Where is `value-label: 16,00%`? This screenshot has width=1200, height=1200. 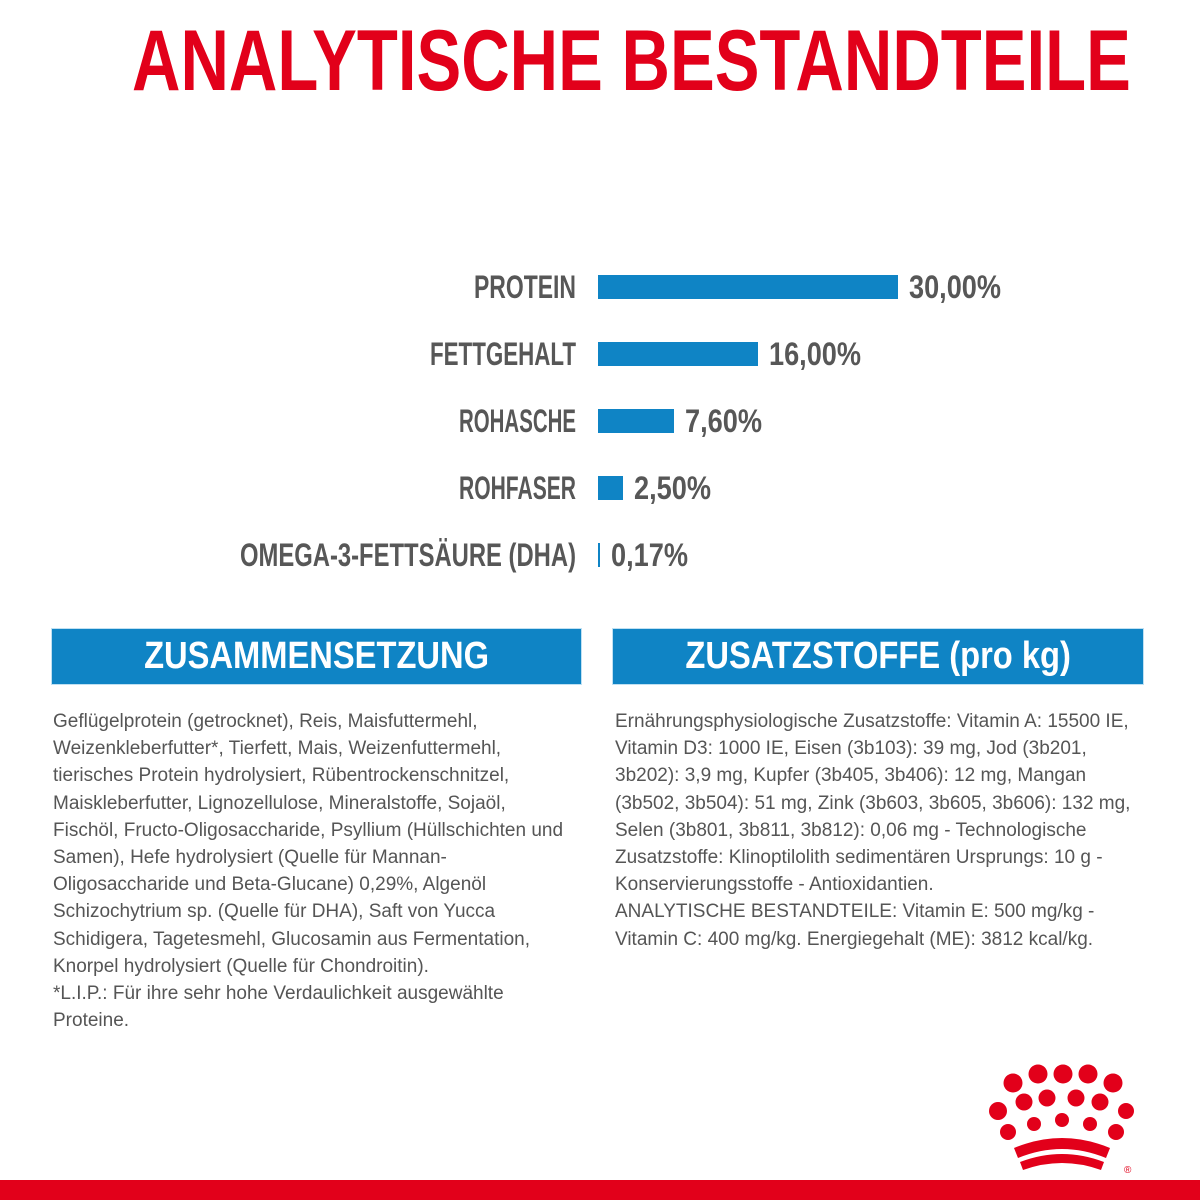 value-label: 16,00% is located at coordinates (815, 354).